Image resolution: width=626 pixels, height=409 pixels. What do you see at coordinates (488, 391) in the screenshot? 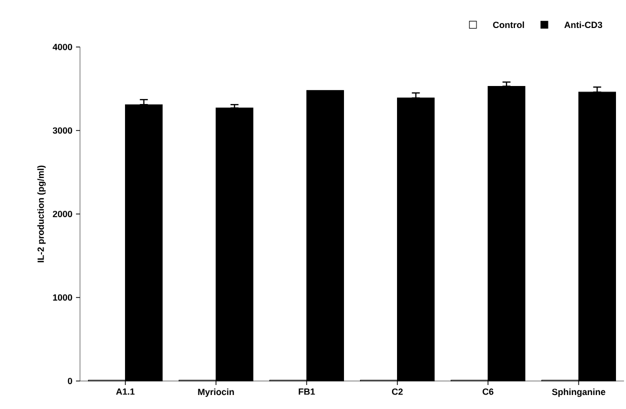
I see `x-tick-label: C6` at bounding box center [488, 391].